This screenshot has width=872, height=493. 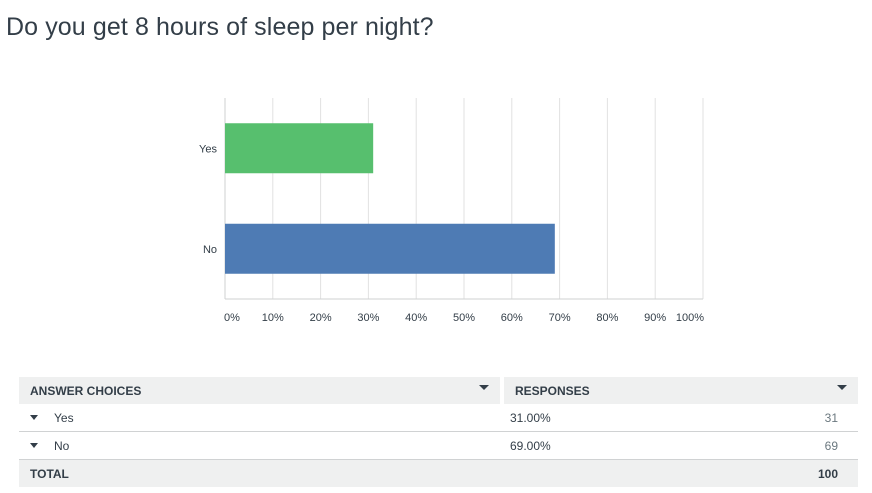 I want to click on x-tick-label: 0%, so click(x=232, y=318).